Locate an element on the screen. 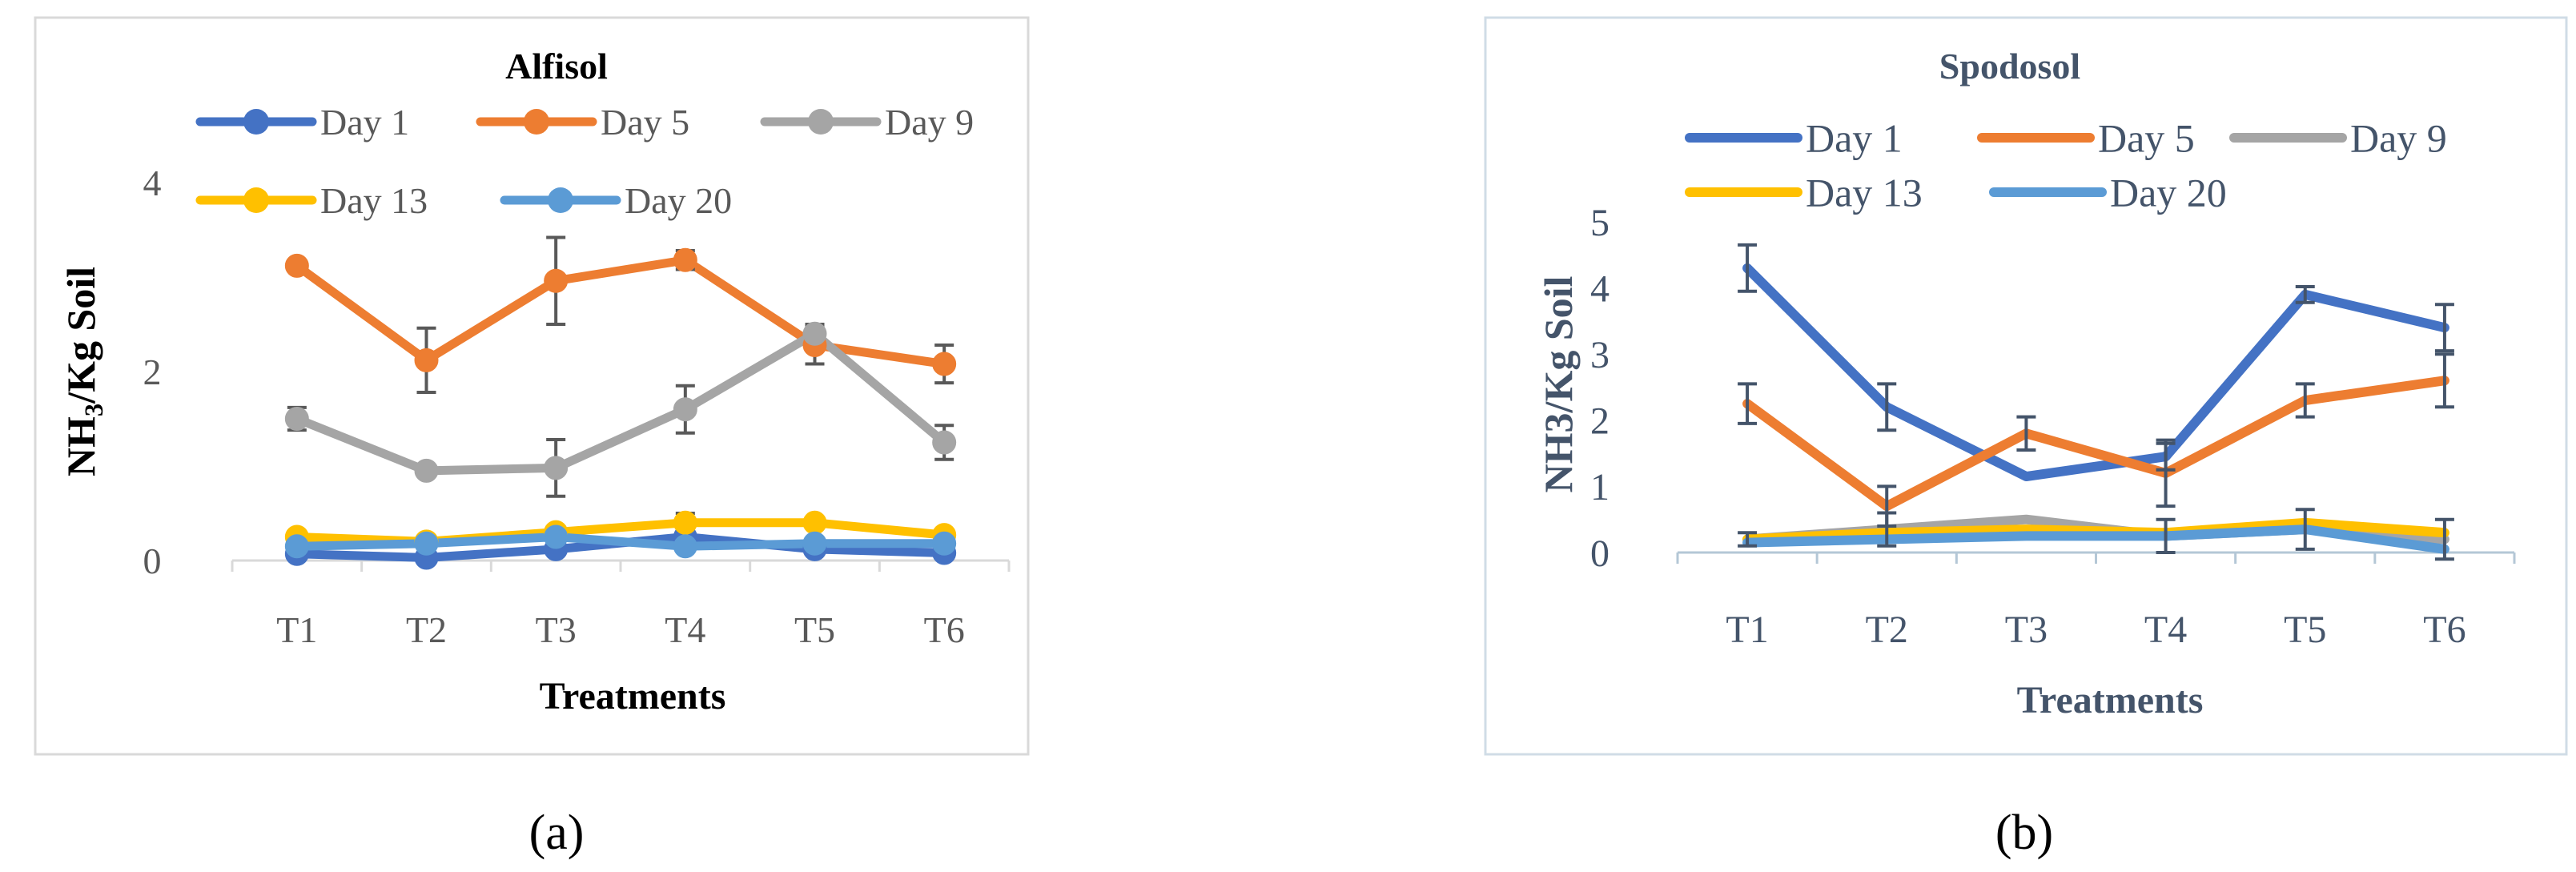 This screenshot has height=872, width=2576. y-axis-label-subscript: 3 is located at coordinates (94, 410).